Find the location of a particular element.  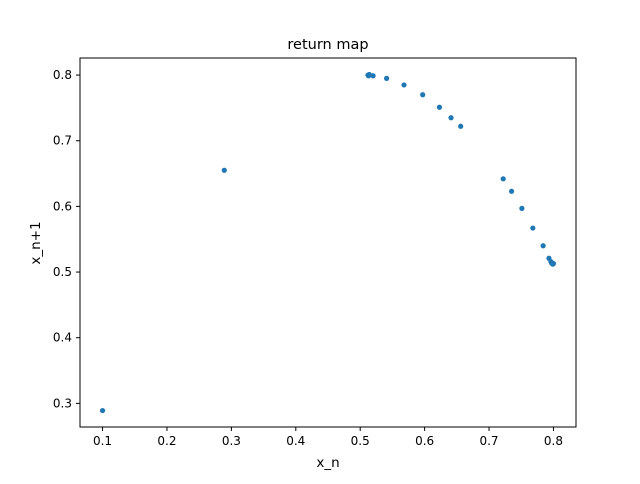

x-tick-label: 0.1 is located at coordinates (102, 441).